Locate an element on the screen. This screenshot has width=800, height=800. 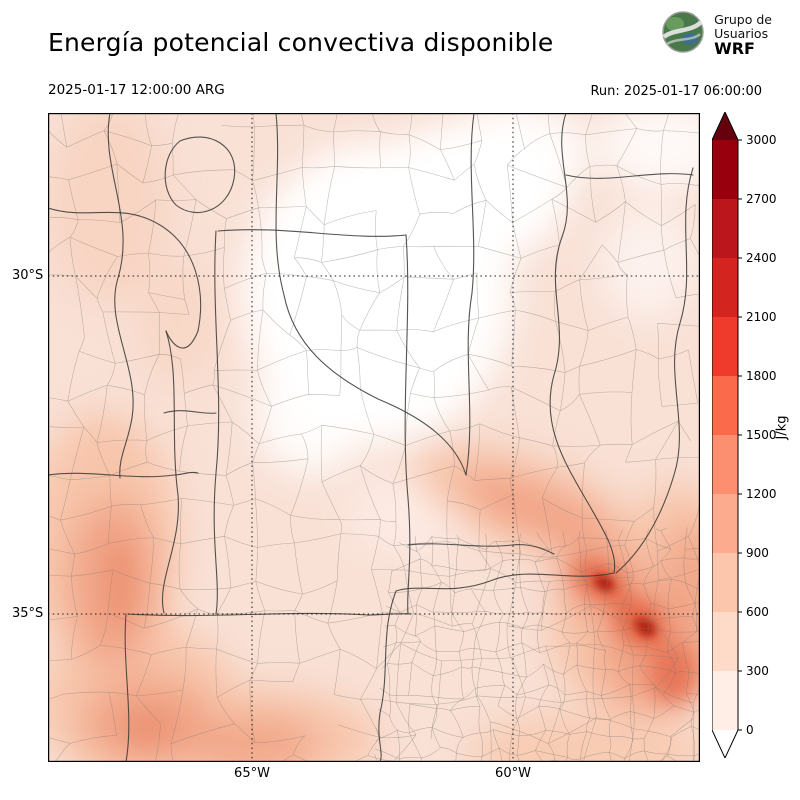
logo-line-2: Usuarios is located at coordinates (741, 33).